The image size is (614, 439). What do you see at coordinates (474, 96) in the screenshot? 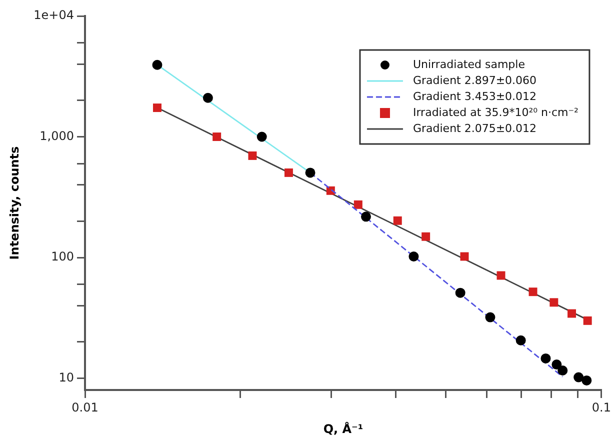
I see `legend-label: Gradient 3.453±0.012` at bounding box center [474, 96].